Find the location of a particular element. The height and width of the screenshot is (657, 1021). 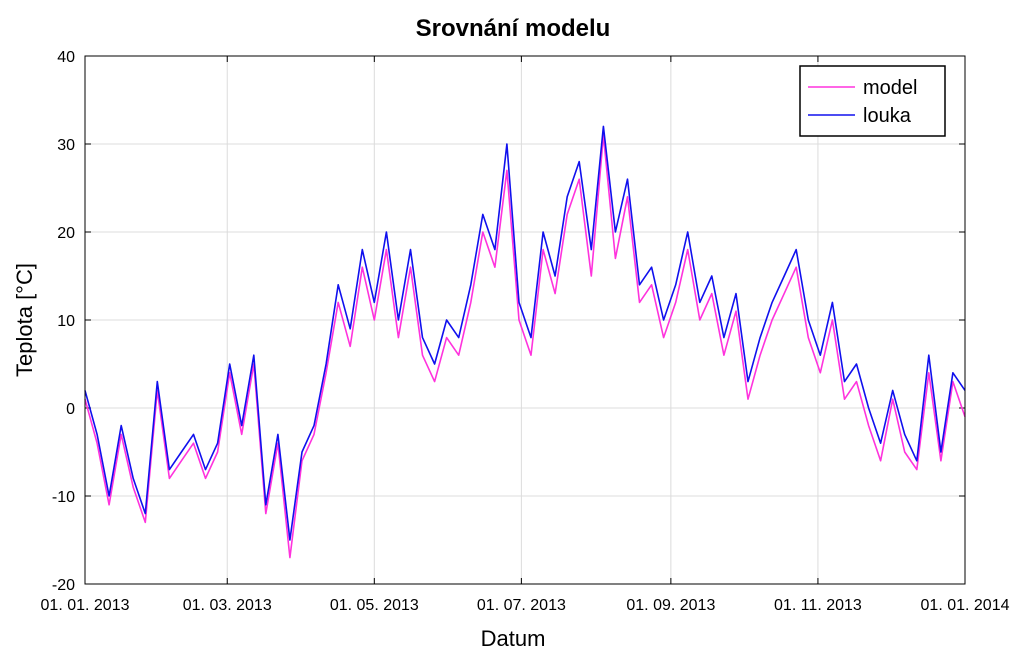

chart-title: Srovnání modelu is located at coordinates (513, 28).